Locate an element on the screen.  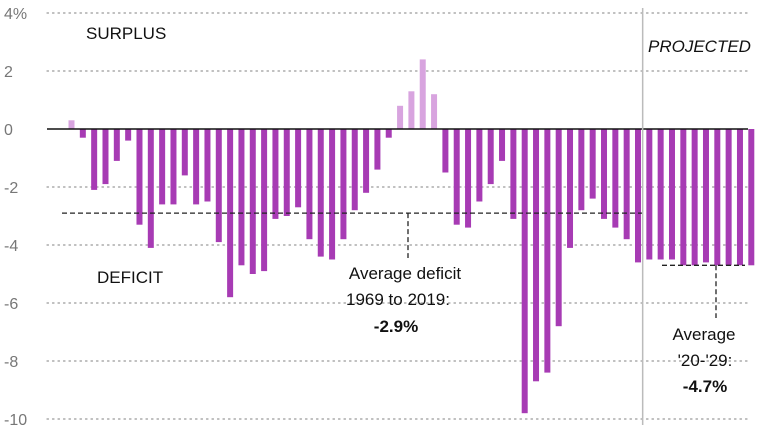
avg-hist-value: -2.9% is located at coordinates (396, 326).